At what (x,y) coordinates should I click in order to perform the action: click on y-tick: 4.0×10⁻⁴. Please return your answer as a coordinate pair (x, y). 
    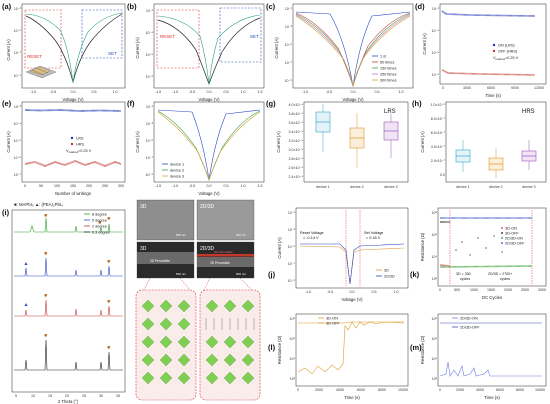
    Looking at the image, I should click on (295, 105).